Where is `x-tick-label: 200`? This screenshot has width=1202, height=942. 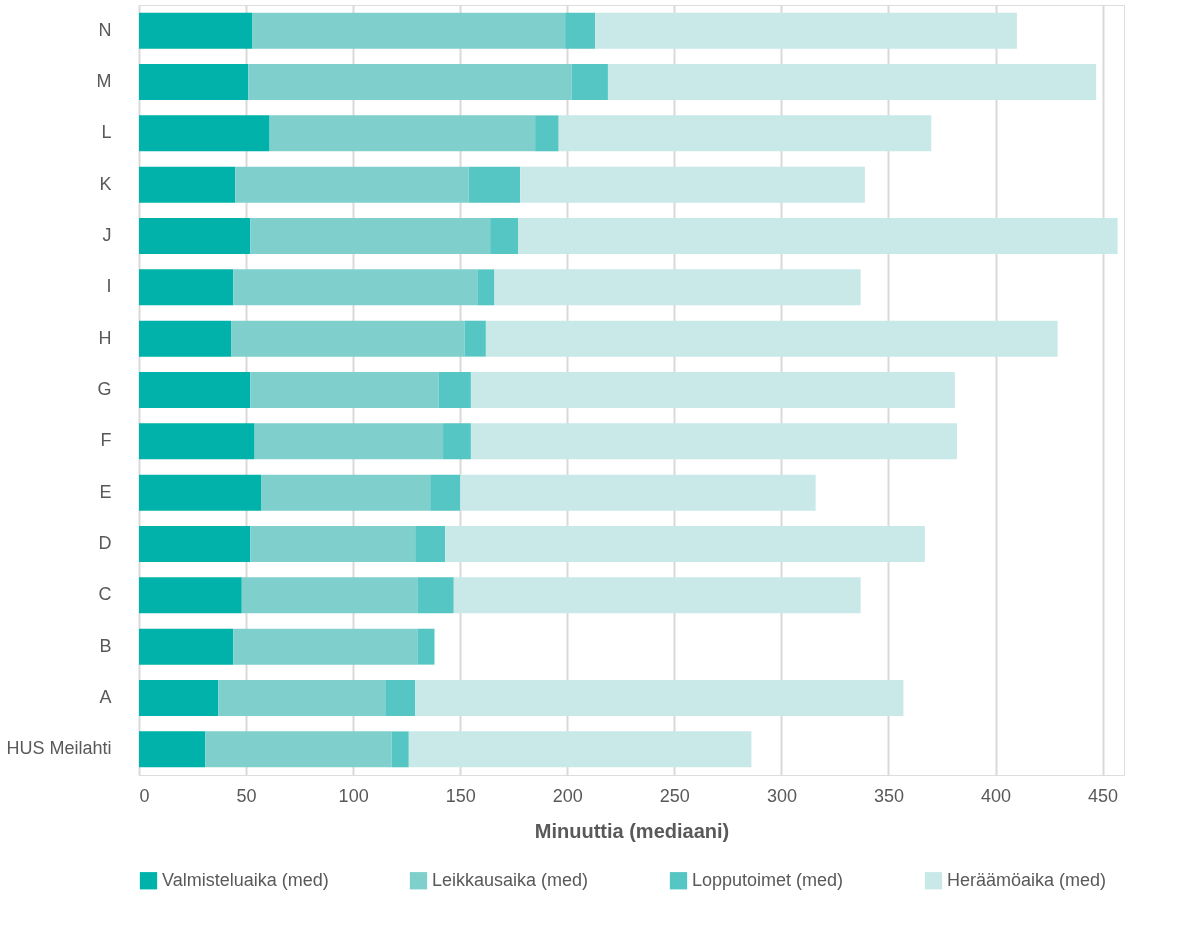 x-tick-label: 200 is located at coordinates (567, 795).